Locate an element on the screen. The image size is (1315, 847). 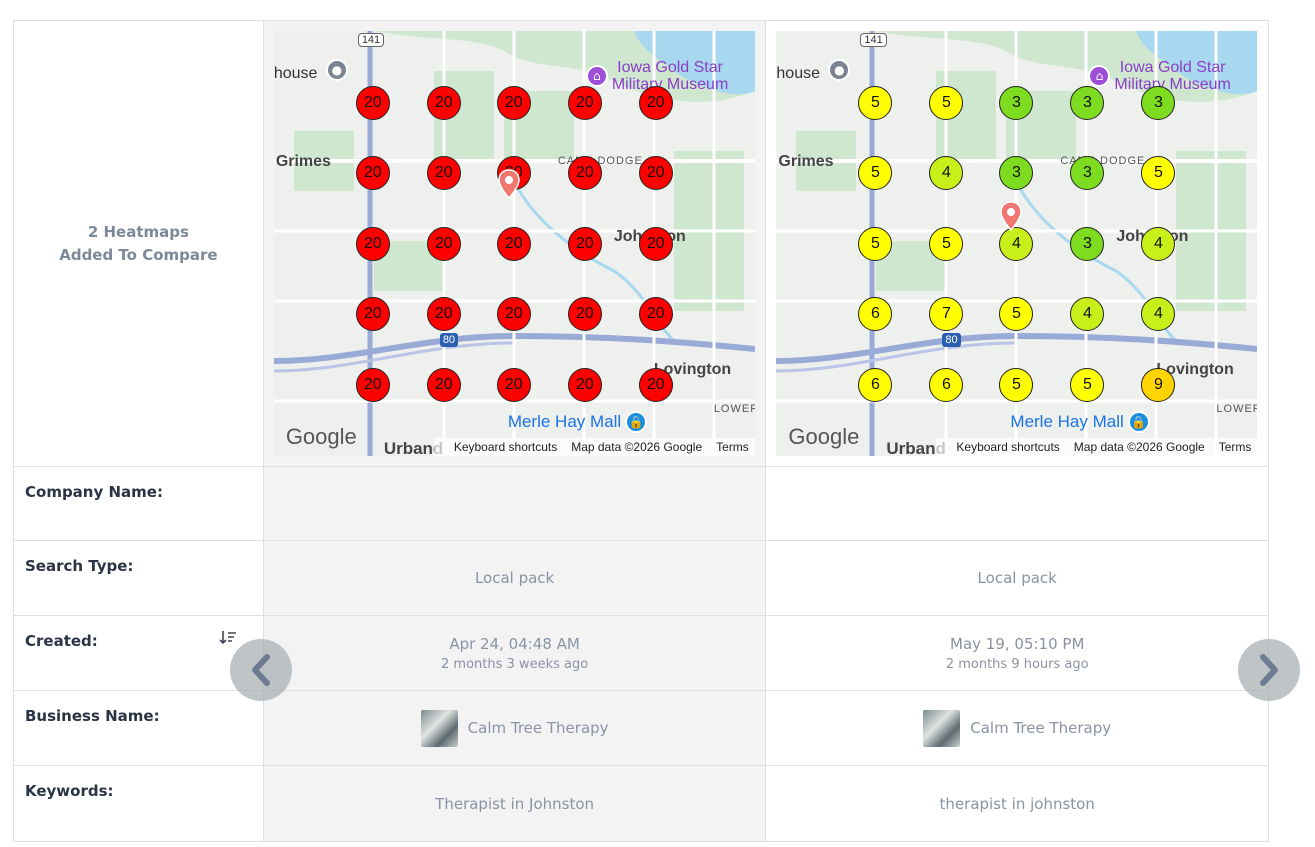
previous-button is located at coordinates (261, 670).